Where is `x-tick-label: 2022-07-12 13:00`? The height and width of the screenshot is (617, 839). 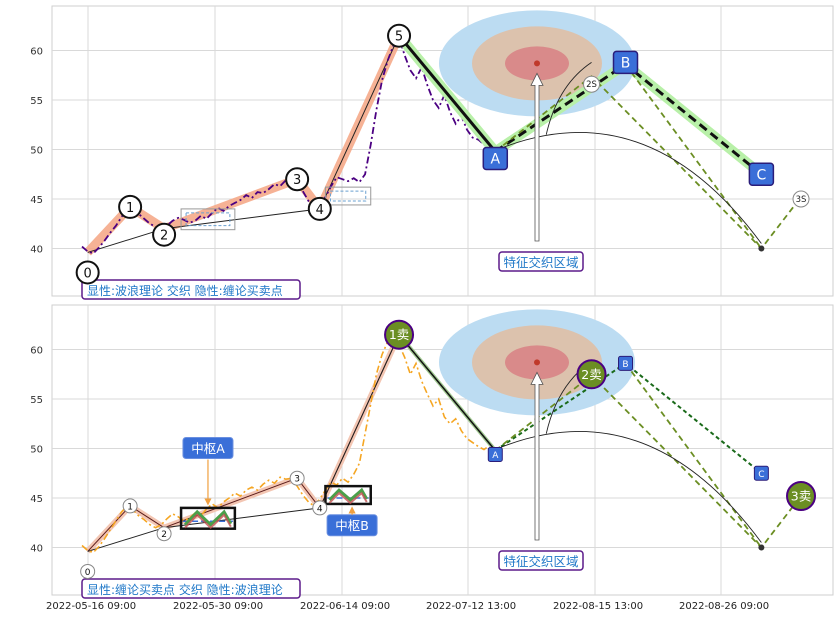 x-tick-label: 2022-07-12 13:00 is located at coordinates (471, 606).